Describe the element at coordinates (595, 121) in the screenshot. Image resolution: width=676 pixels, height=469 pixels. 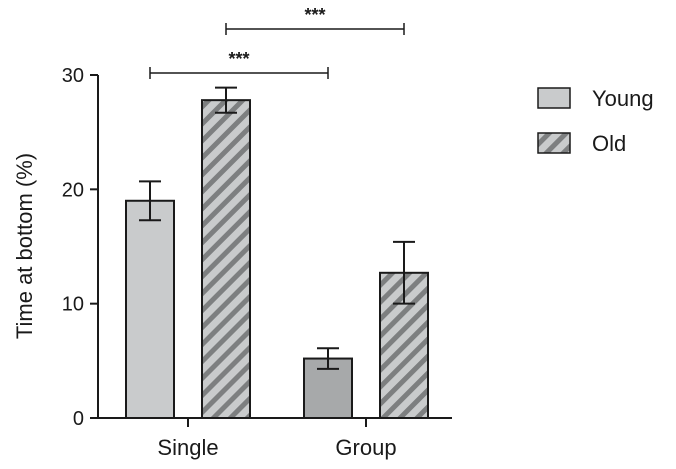
I see `legend: Young Old` at that location.